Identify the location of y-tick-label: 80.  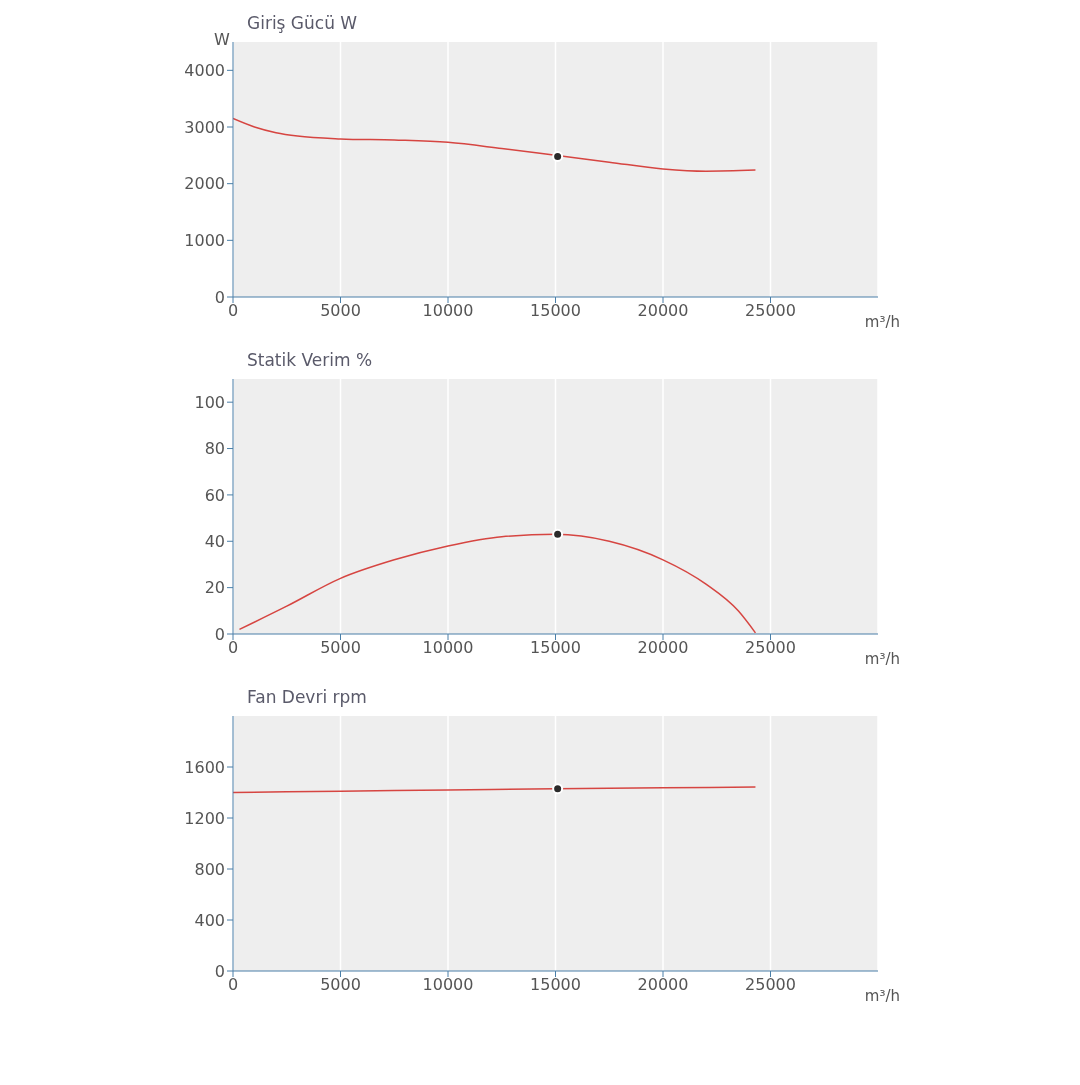
(214, 449).